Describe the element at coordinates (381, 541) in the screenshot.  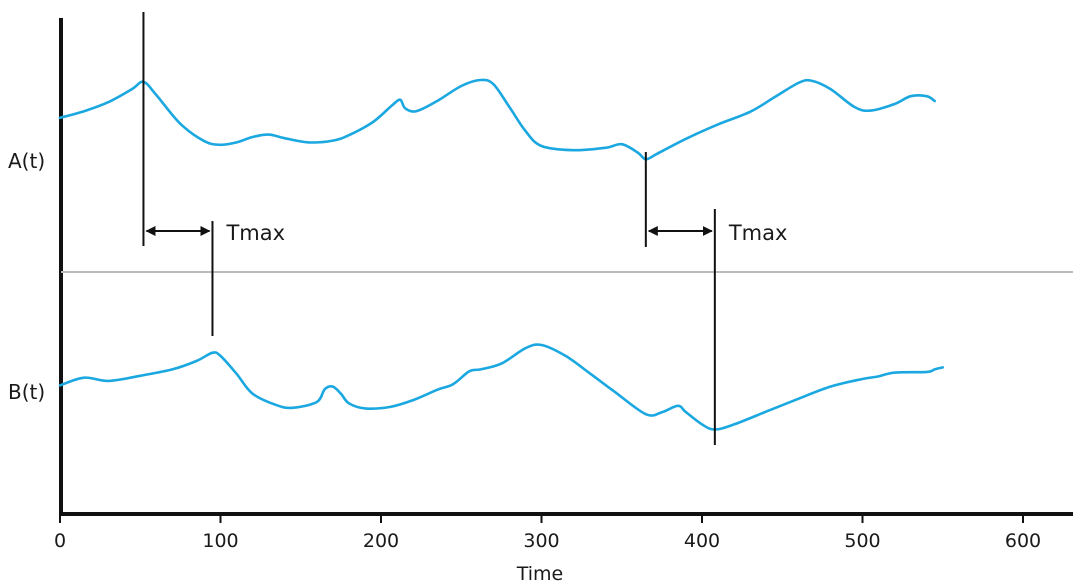
I see `x-tick-label: 200` at that location.